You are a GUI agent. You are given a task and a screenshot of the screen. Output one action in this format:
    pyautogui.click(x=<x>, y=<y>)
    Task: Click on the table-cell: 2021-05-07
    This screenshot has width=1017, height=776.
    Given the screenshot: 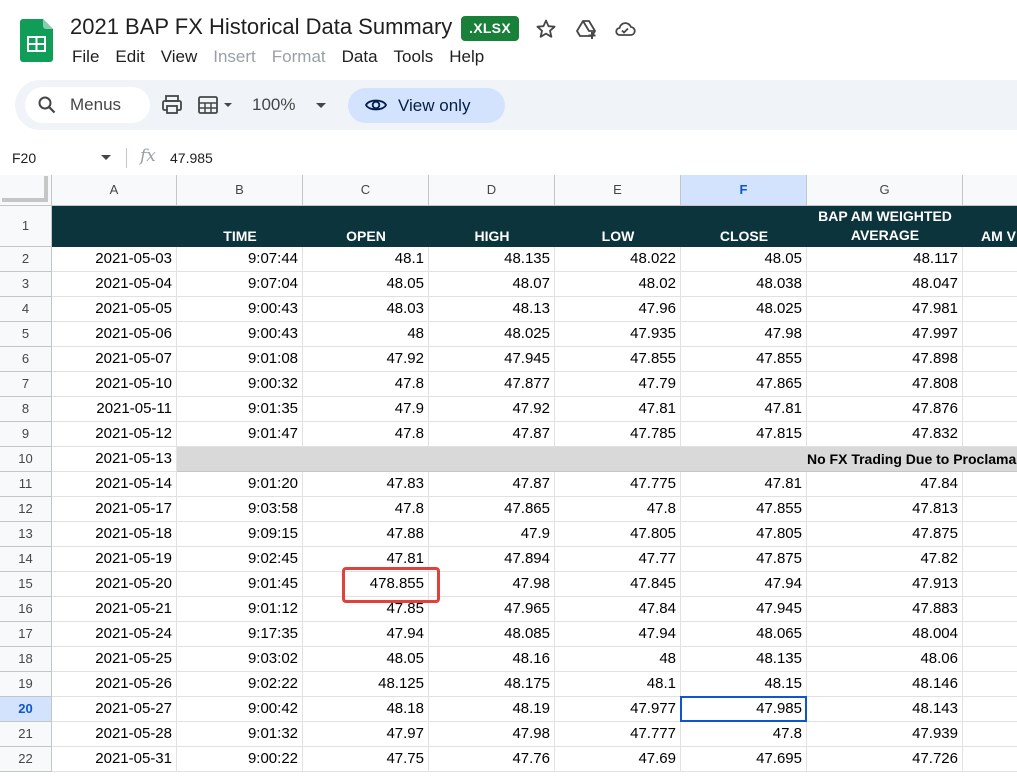 What is the action you would take?
    pyautogui.click(x=114, y=359)
    